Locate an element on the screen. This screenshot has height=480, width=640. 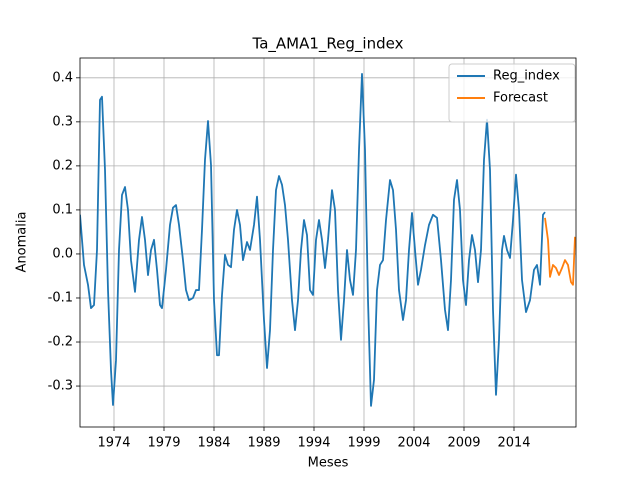
y-tick-label: -0.2 is located at coordinates (60, 342).